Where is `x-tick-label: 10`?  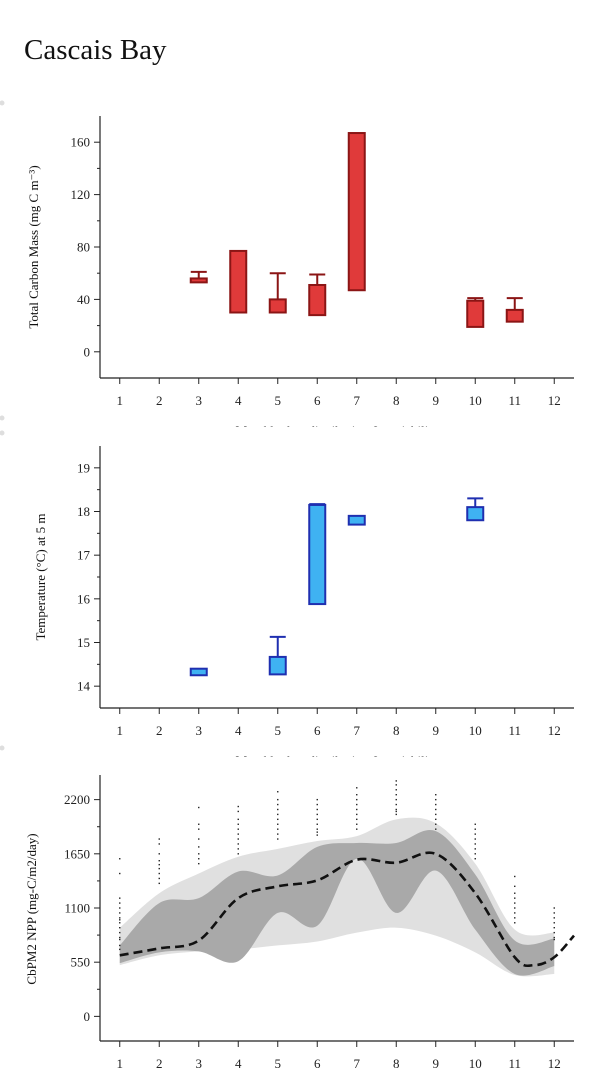
x-tick-label: 10 is located at coordinates (475, 1063).